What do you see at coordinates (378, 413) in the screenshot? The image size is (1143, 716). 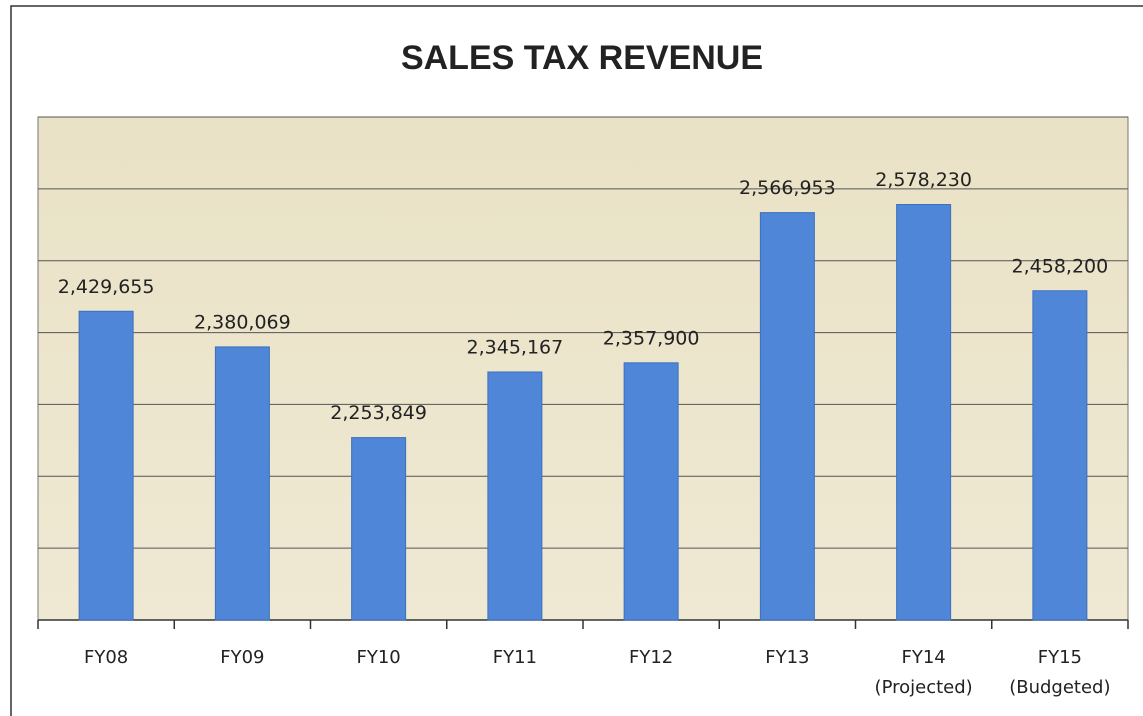 I see `data-label: 2,253,849` at bounding box center [378, 413].